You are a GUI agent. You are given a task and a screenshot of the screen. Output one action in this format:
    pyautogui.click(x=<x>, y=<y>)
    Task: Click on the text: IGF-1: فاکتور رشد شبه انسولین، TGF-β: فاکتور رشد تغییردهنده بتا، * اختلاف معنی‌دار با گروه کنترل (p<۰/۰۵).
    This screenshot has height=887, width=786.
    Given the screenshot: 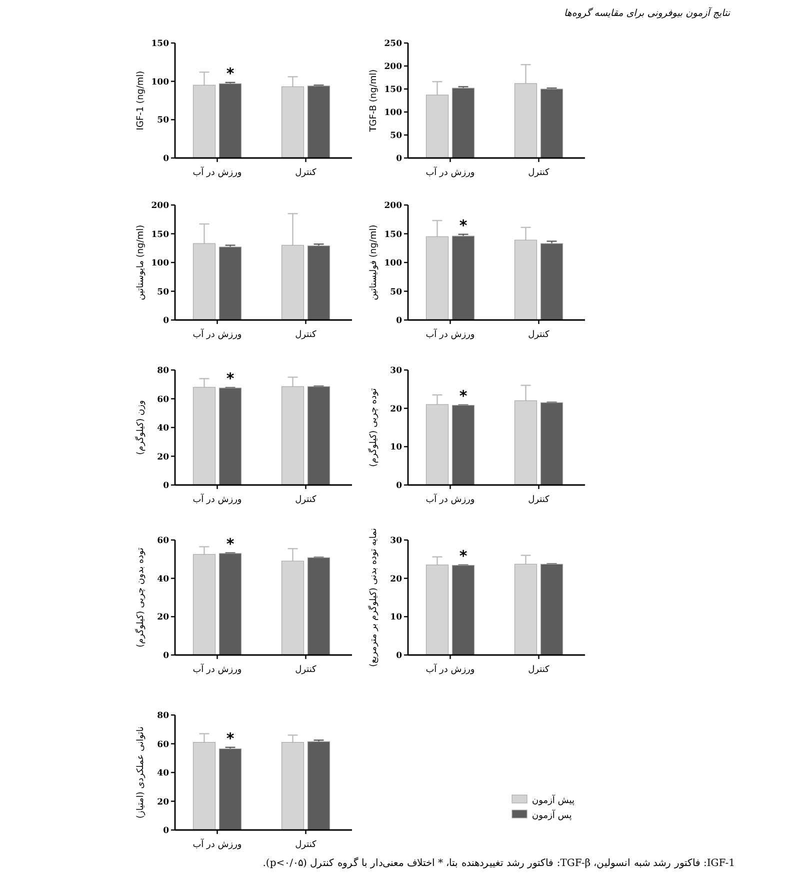 What is the action you would take?
    pyautogui.click(x=498, y=863)
    